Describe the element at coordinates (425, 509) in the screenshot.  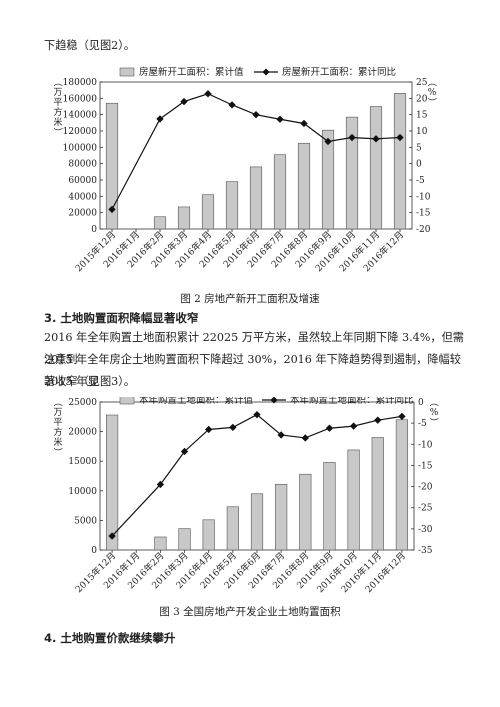
I see `right-tick-label: -25` at that location.